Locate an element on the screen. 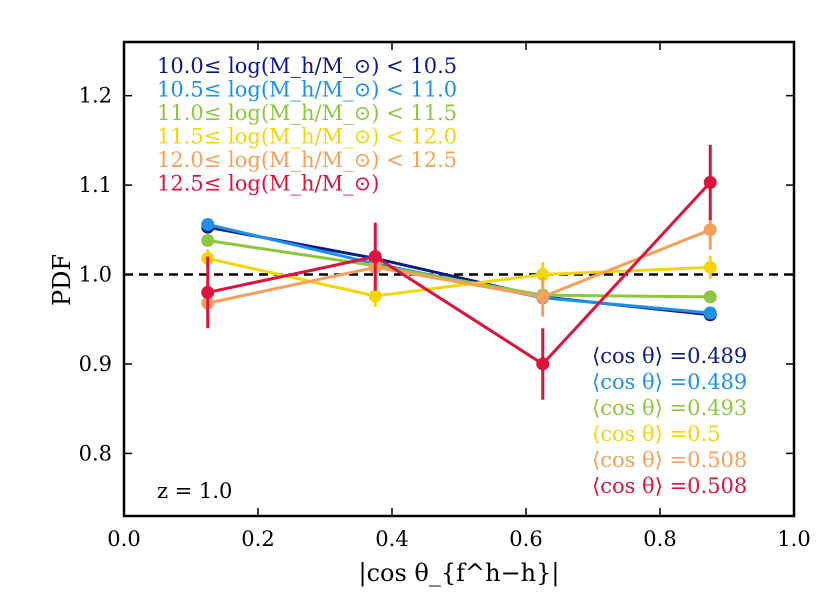 This screenshot has width=830, height=593. legend-entry: 10.0≤ log(M_h/M_⊙) < 10.5 is located at coordinates (307, 66).